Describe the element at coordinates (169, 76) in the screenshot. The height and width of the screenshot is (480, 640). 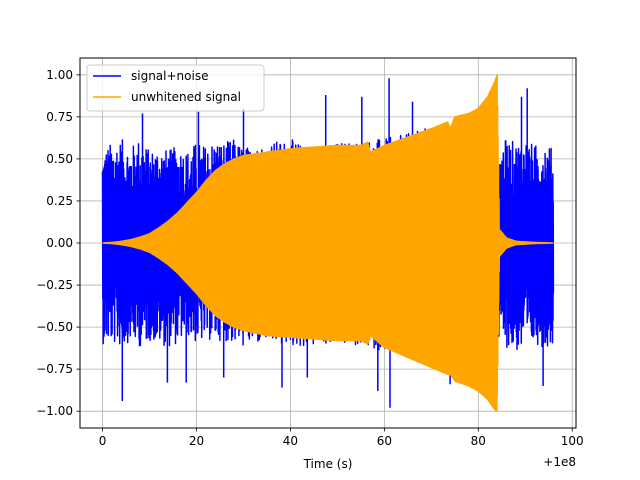
I see `legend-label-signal-noise: signal+noise` at that location.